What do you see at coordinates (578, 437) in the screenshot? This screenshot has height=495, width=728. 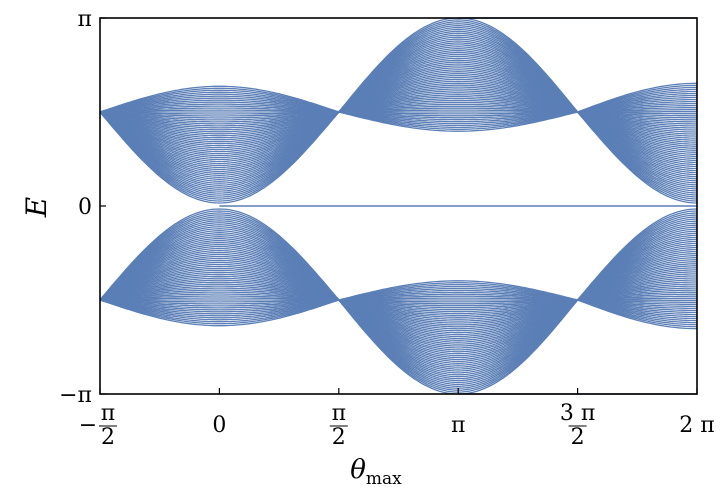 I see `x-tick-den-4: 2` at bounding box center [578, 437].